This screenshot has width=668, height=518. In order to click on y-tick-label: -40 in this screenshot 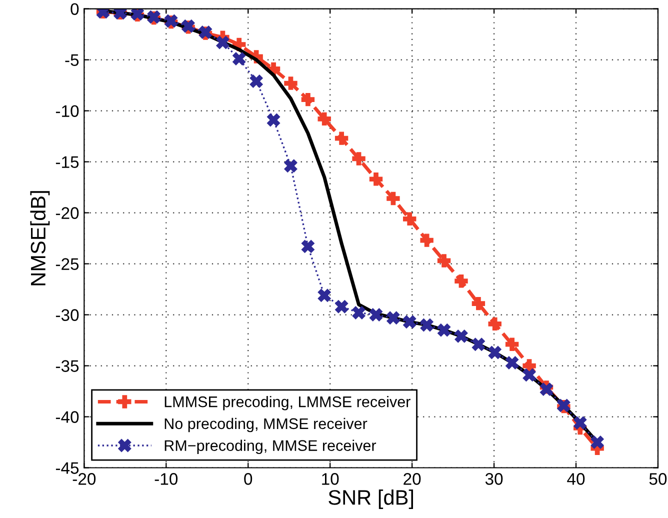, I will do `click(67, 417)`.